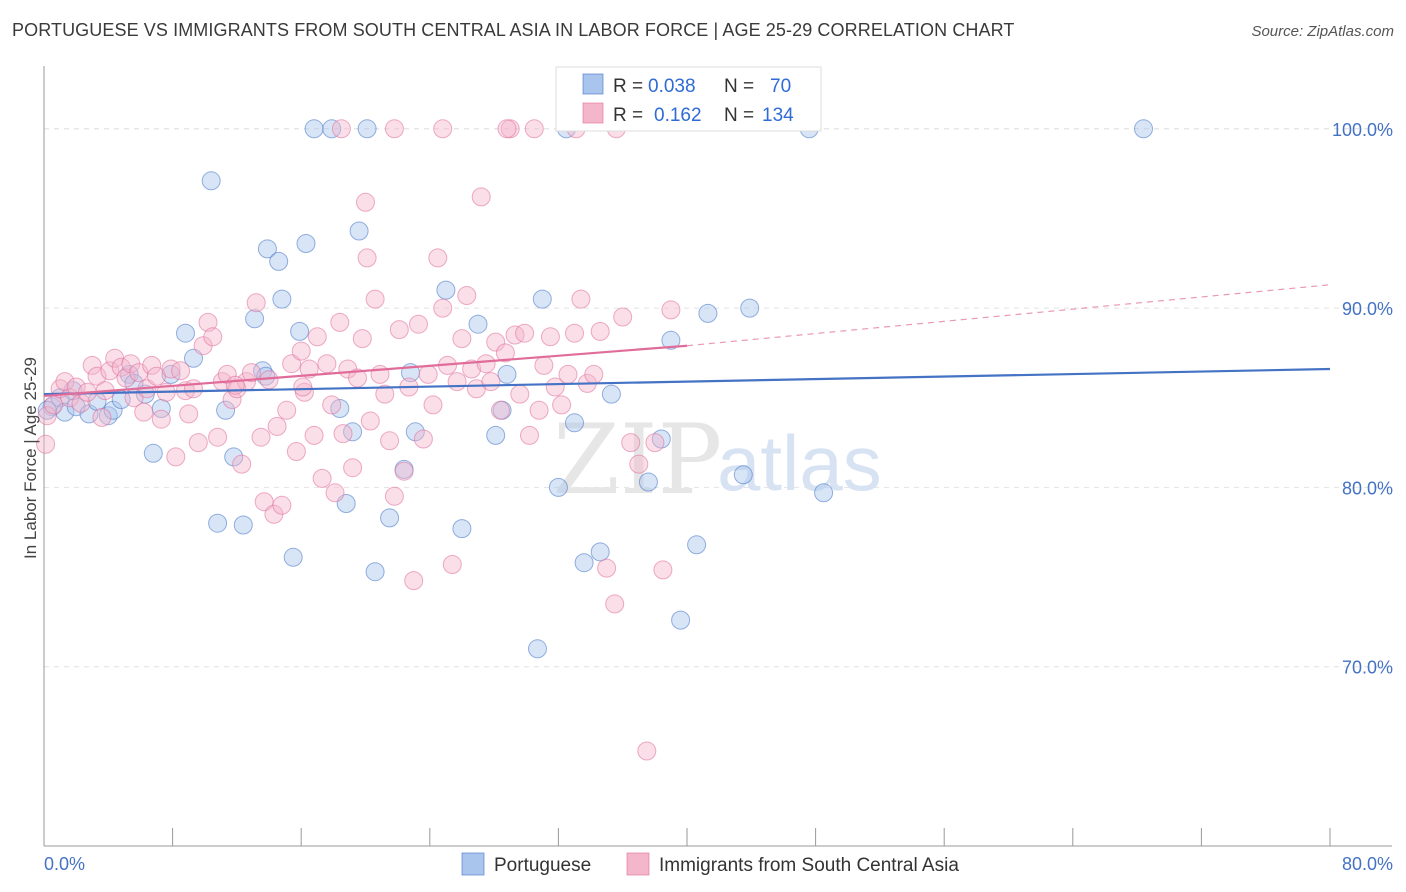 This screenshot has height=892, width=1406. I want to click on legend-n-label-2: N =, so click(739, 115).